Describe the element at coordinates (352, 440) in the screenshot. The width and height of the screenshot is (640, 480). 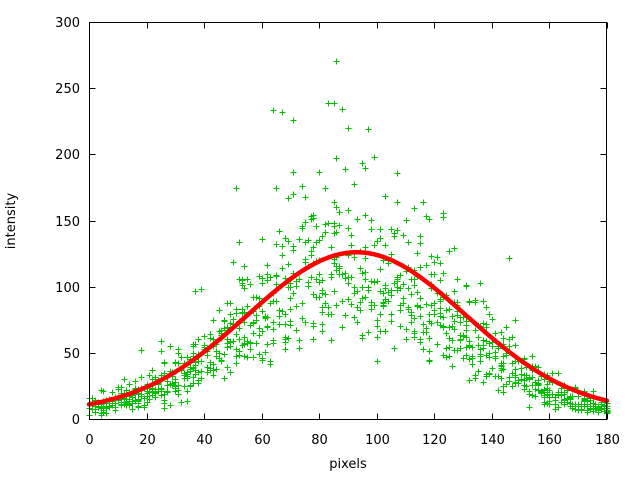
I see `x-tick-labels: 0 20 40 60 80 100 120 140 160 180` at that location.